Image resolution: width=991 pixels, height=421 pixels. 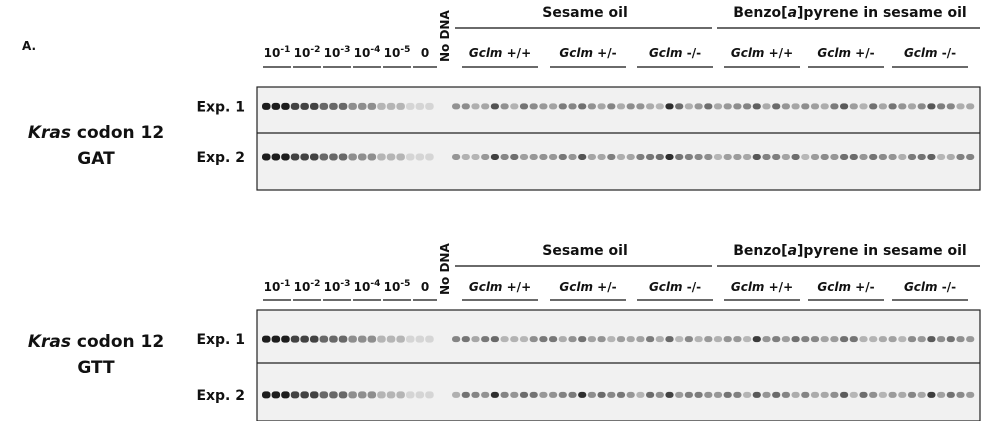 What do you see at coordinates (762, 287) in the screenshot?
I see `genotype-label: Gclm +/+` at bounding box center [762, 287].